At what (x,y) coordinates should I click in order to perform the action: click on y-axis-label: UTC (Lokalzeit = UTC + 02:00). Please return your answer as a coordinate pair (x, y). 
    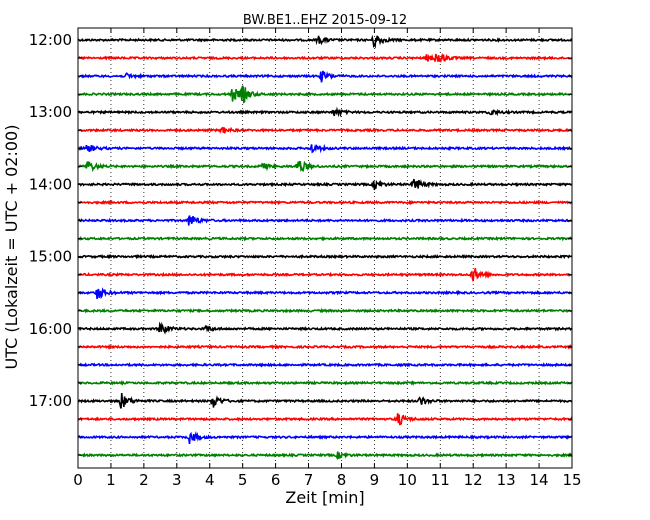
    Looking at the image, I should click on (11, 247).